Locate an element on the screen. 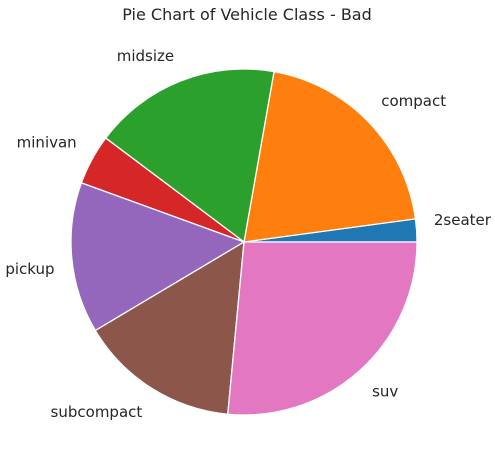 The width and height of the screenshot is (495, 467). pie-label-subcompact: subcompact is located at coordinates (97, 412).